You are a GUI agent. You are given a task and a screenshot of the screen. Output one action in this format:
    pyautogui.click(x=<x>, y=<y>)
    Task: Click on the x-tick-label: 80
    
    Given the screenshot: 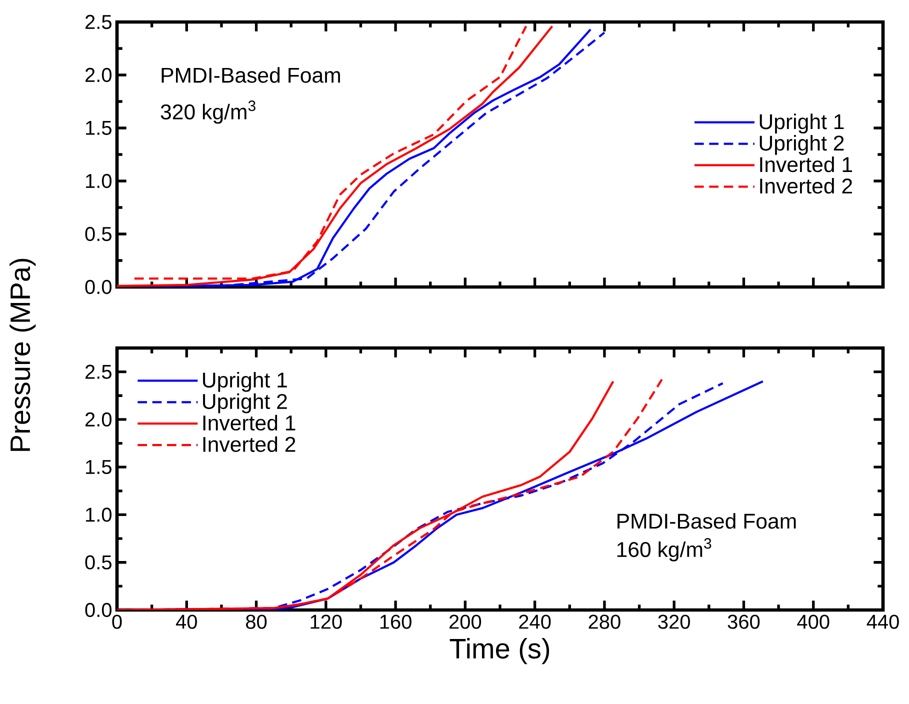 What is the action you would take?
    pyautogui.click(x=256, y=621)
    